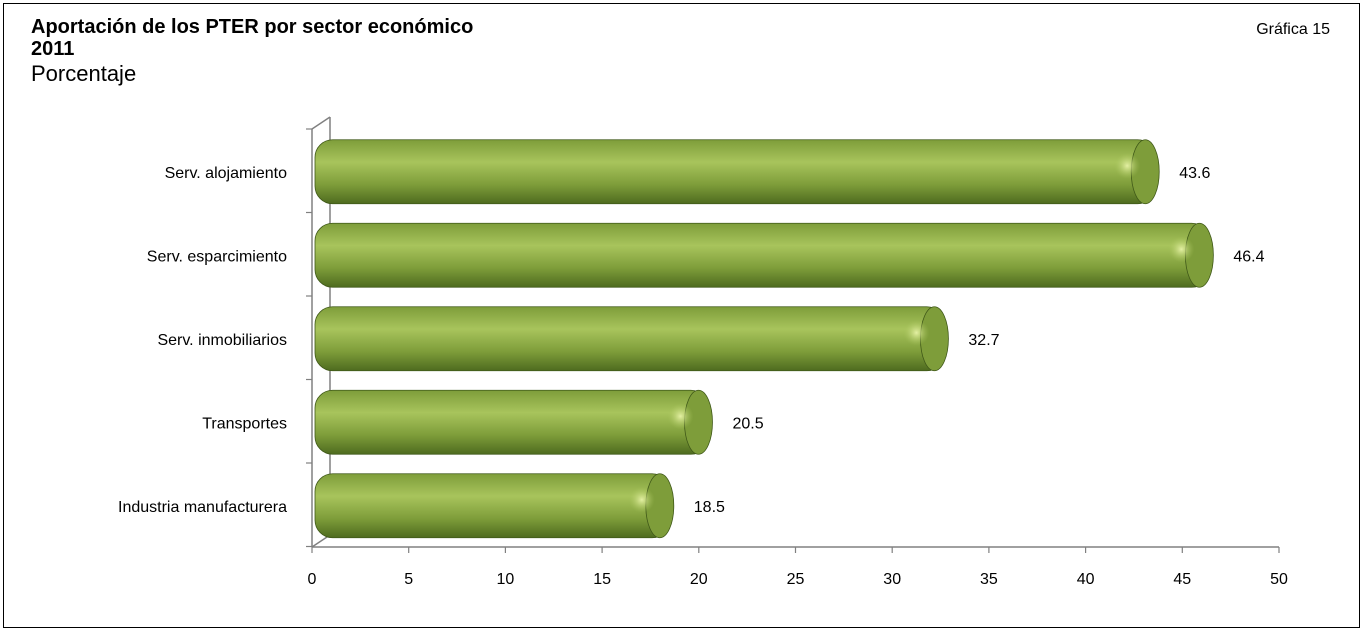  What do you see at coordinates (53, 49) in the screenshot?
I see `chart-year: 2011` at bounding box center [53, 49].